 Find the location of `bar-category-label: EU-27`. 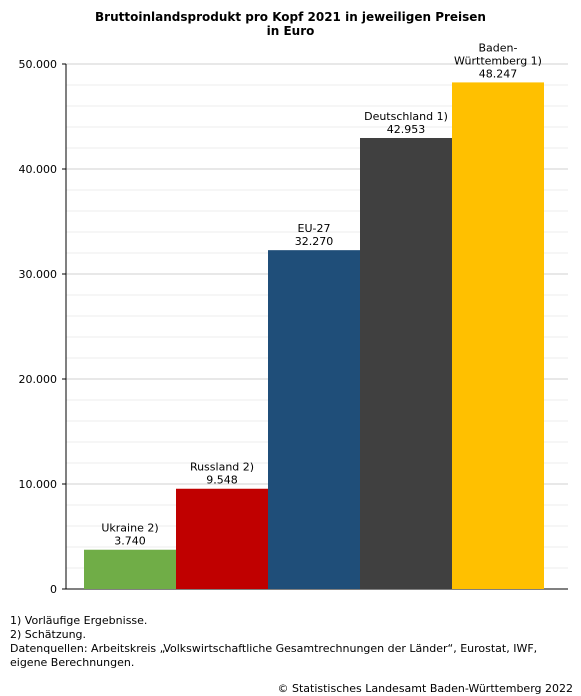

bar-category-label: EU-27 is located at coordinates (314, 228).